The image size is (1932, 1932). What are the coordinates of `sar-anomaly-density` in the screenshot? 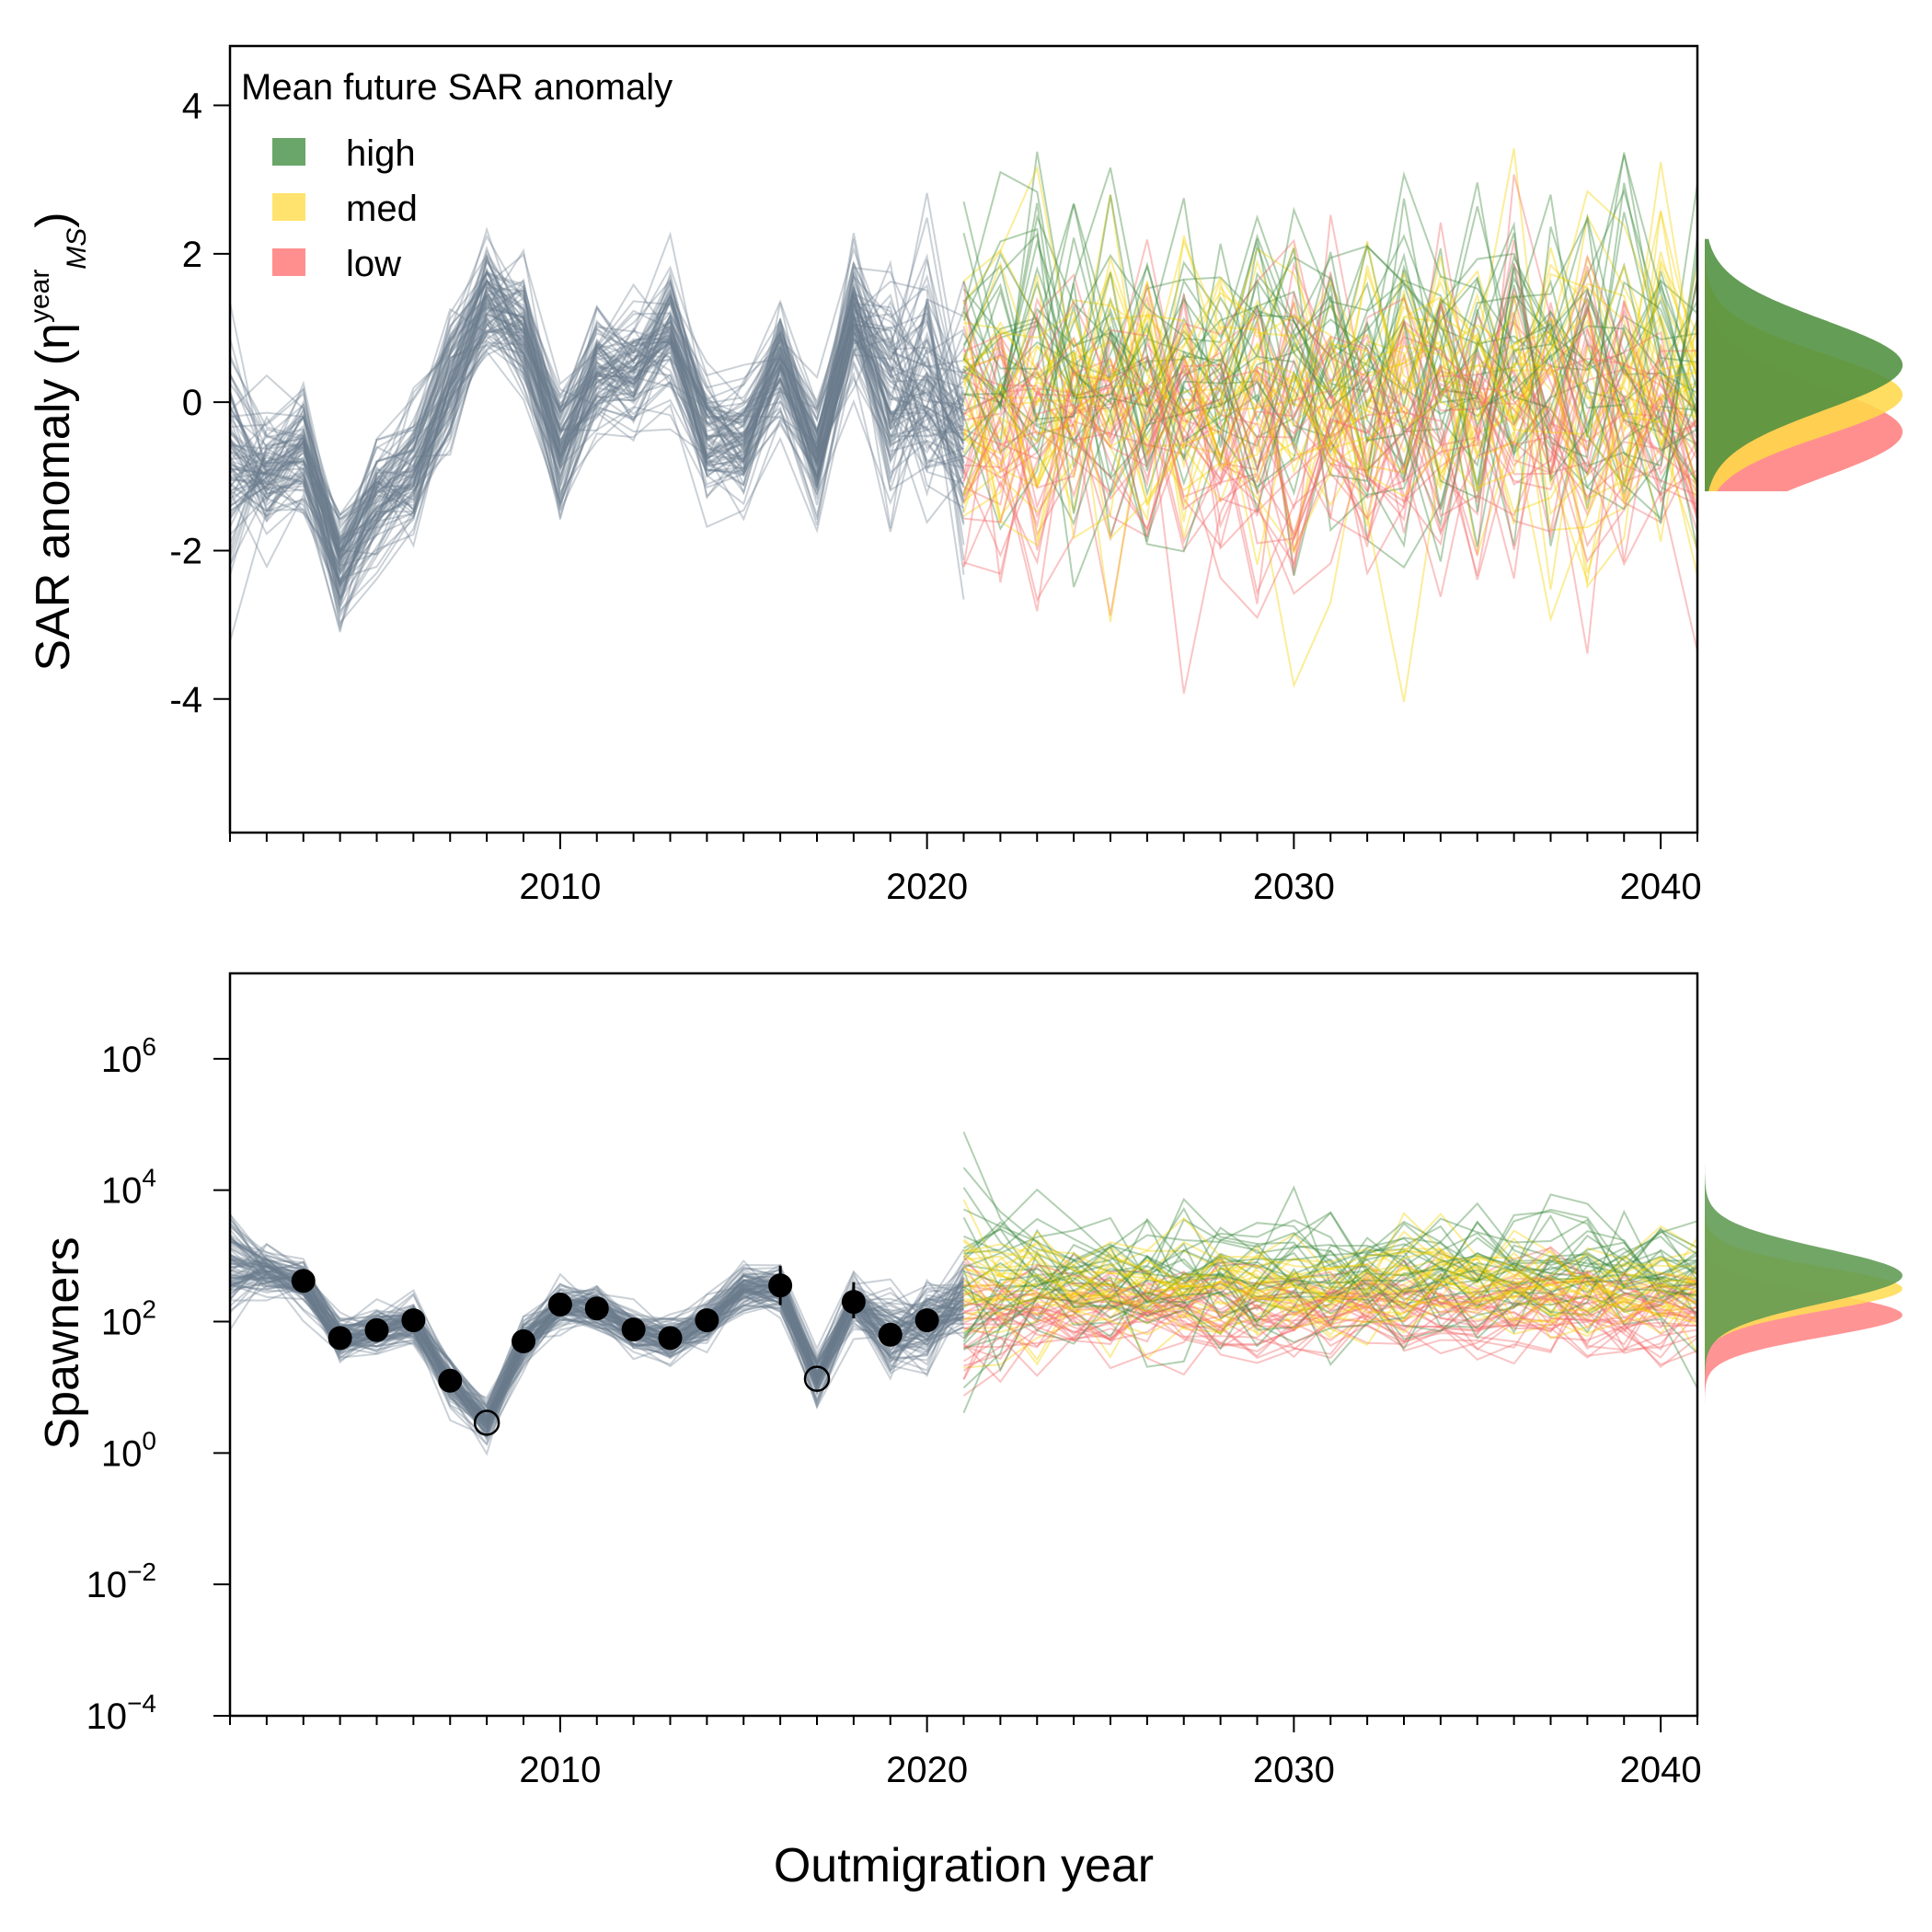 It's located at (1804, 364).